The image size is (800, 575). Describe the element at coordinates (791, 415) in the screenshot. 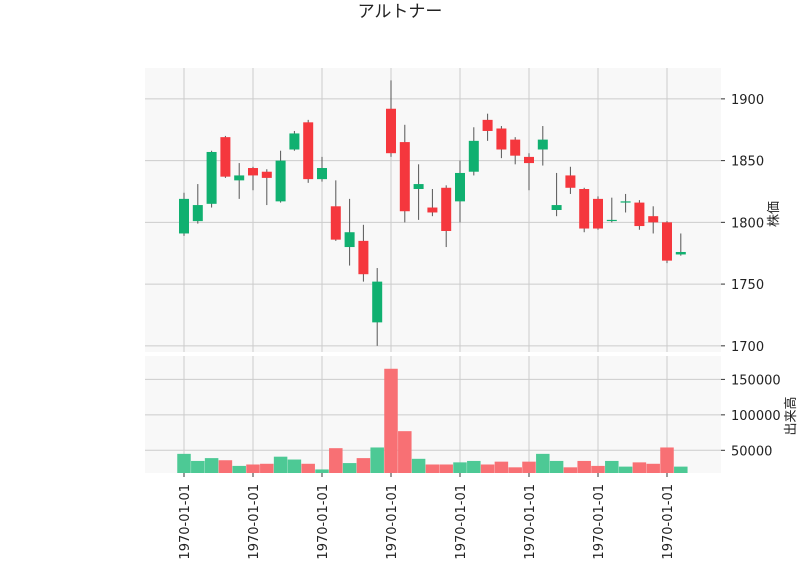

I see `volume-axis-label: 出来高` at that location.